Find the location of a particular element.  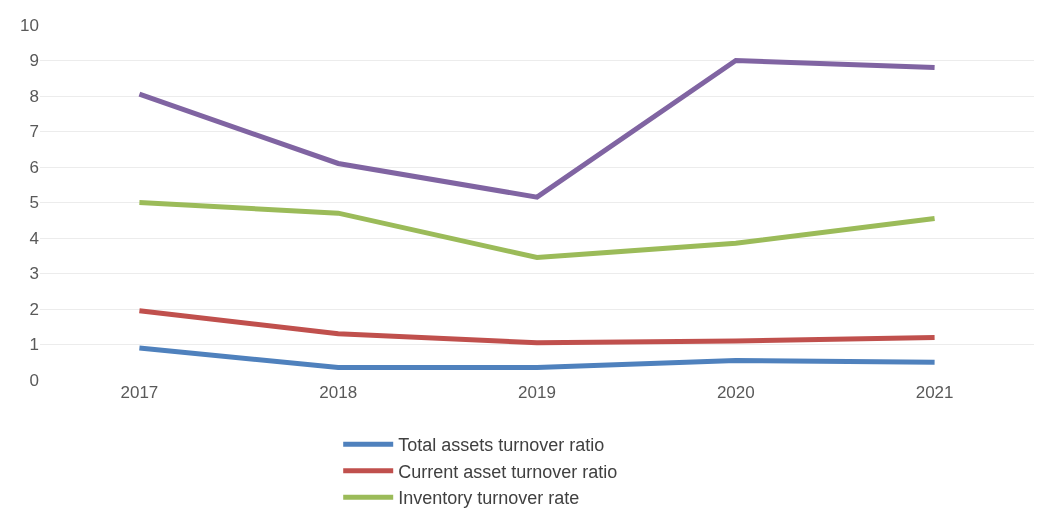

y-tick-label: 4 is located at coordinates (34, 238).